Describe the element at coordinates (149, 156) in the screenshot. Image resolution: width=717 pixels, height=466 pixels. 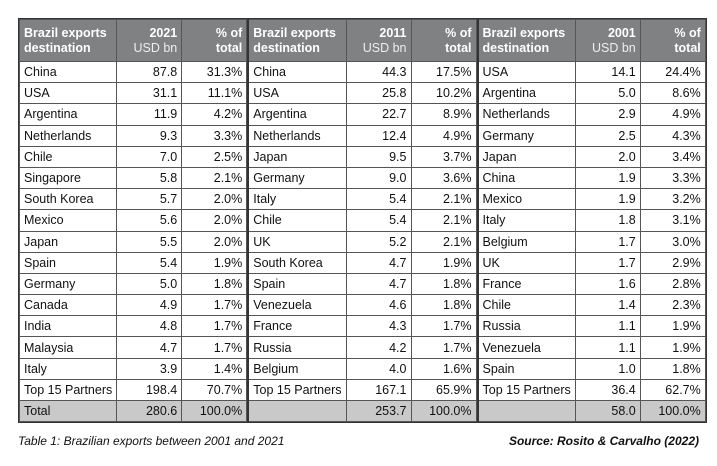
I see `value: 7.0` at that location.